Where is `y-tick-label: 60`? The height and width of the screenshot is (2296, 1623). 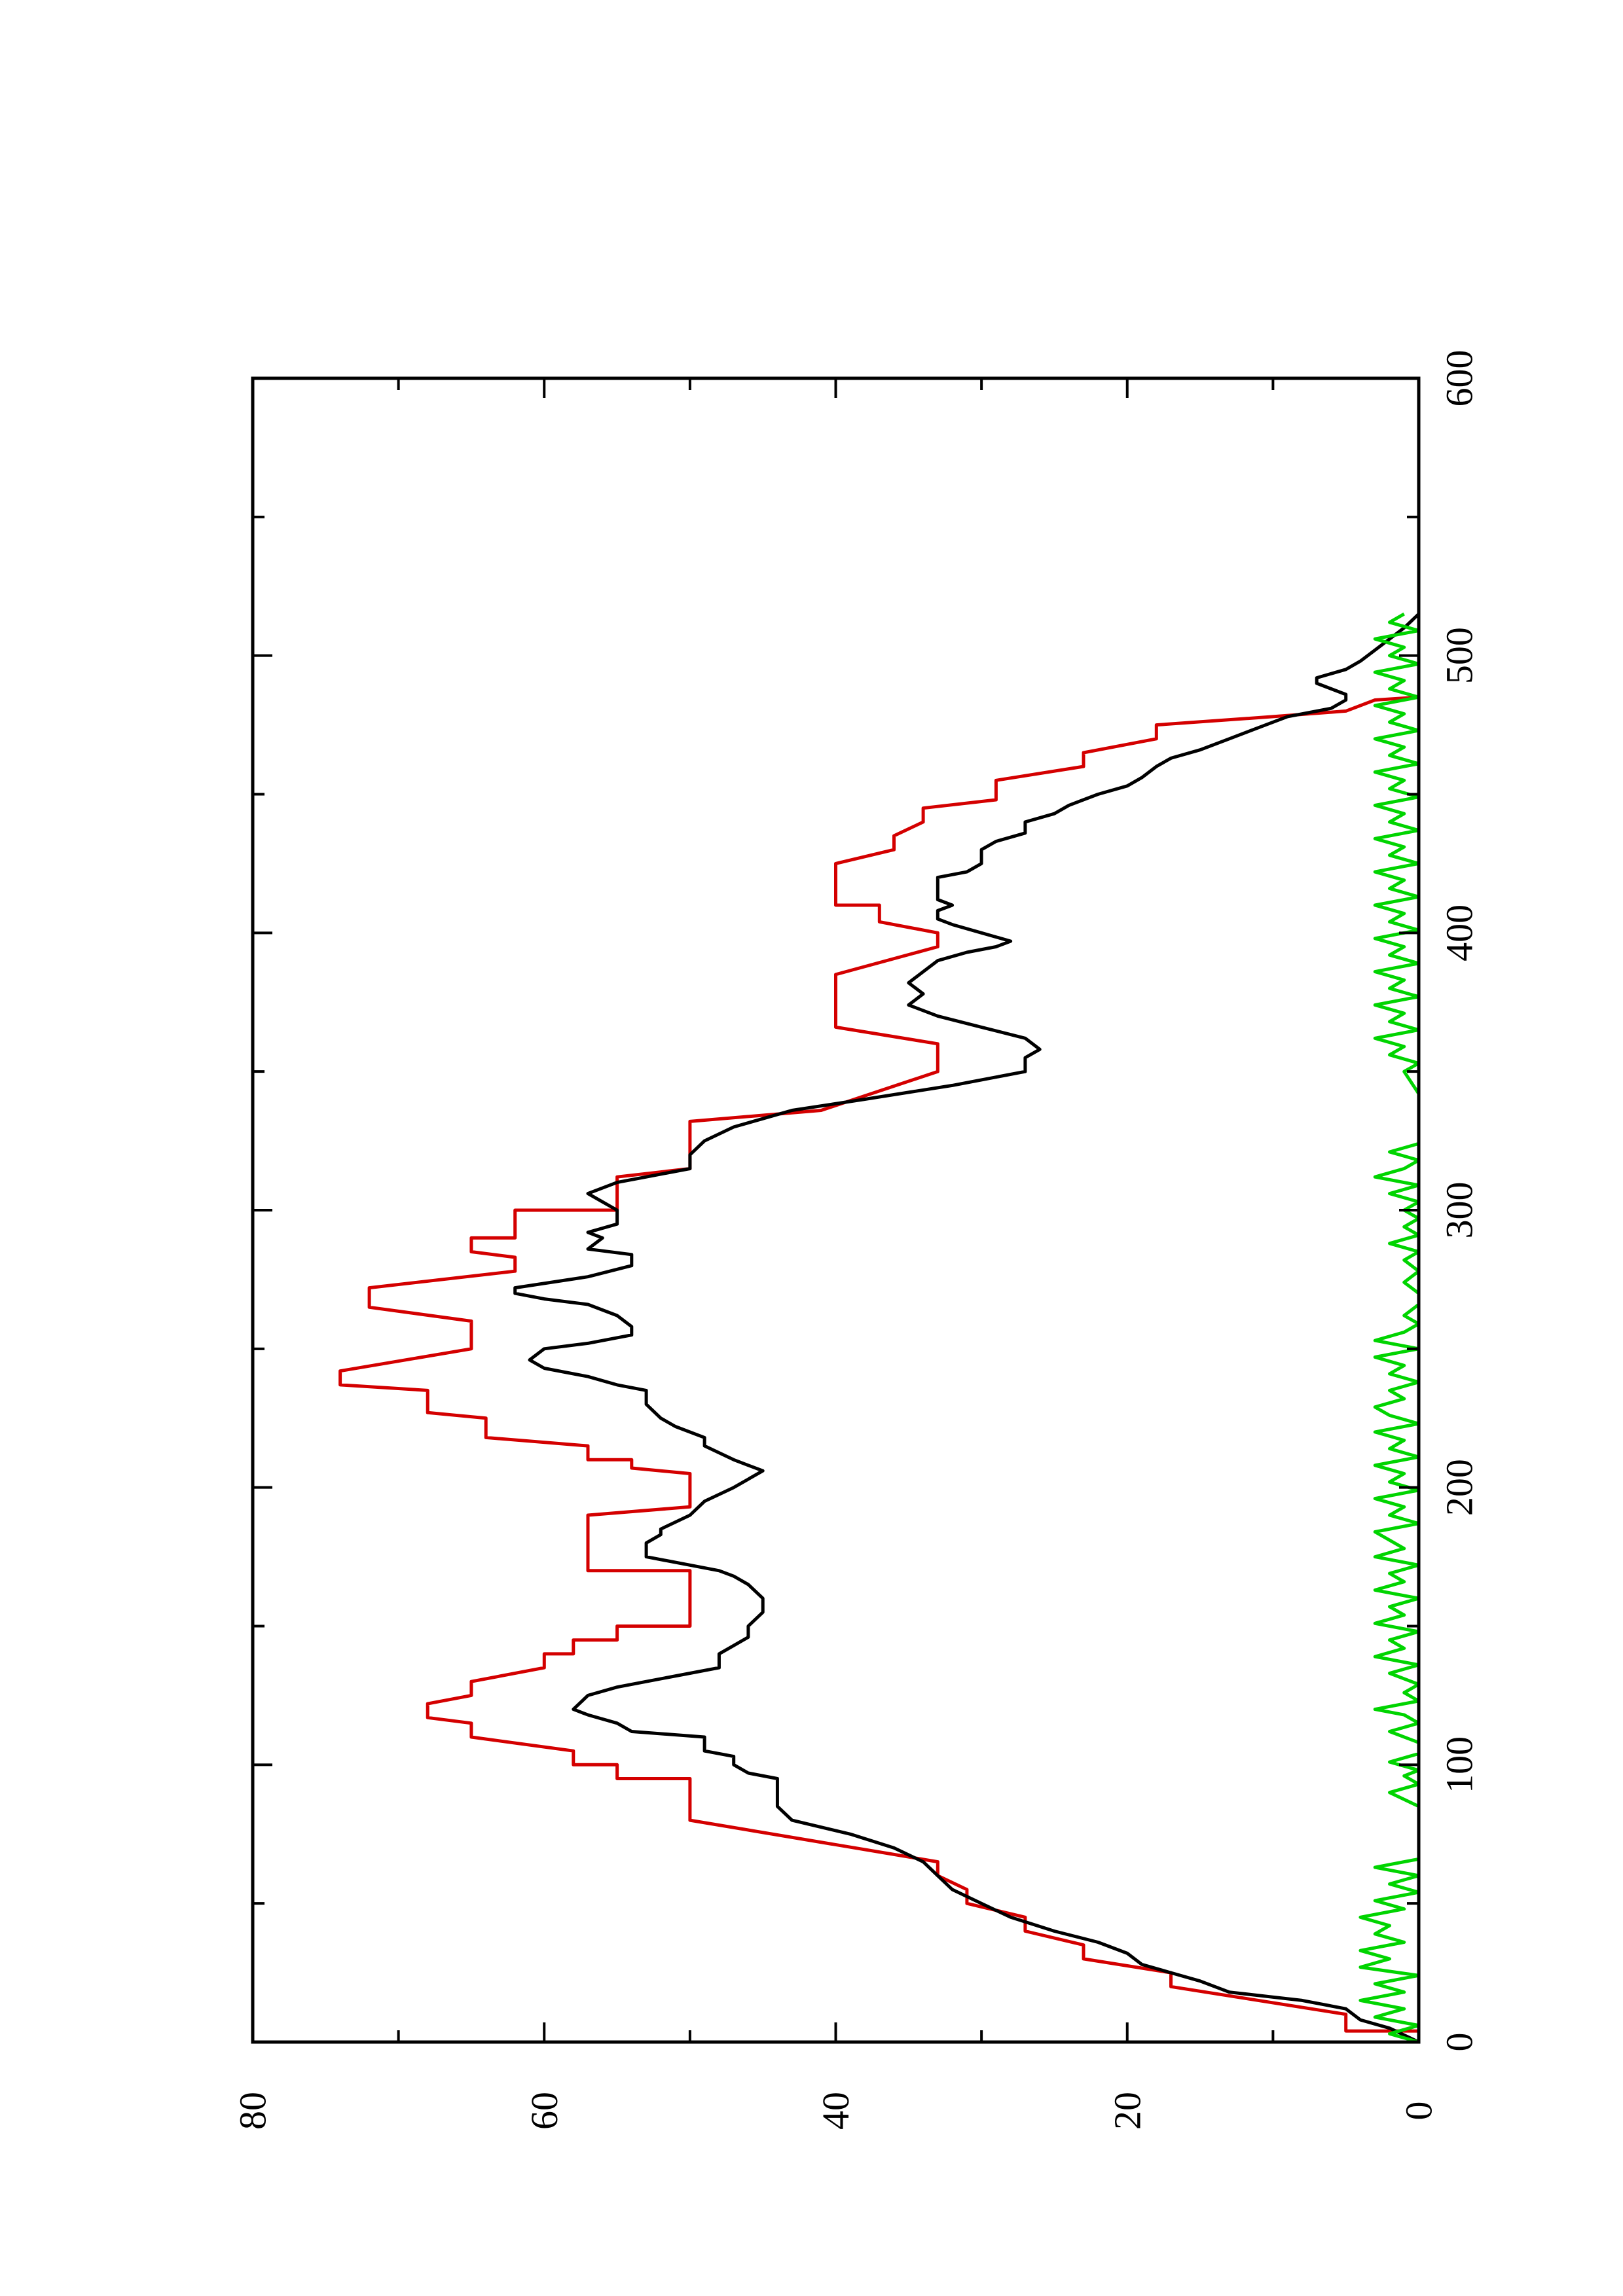 y-tick-label: 60 is located at coordinates (544, 2111).